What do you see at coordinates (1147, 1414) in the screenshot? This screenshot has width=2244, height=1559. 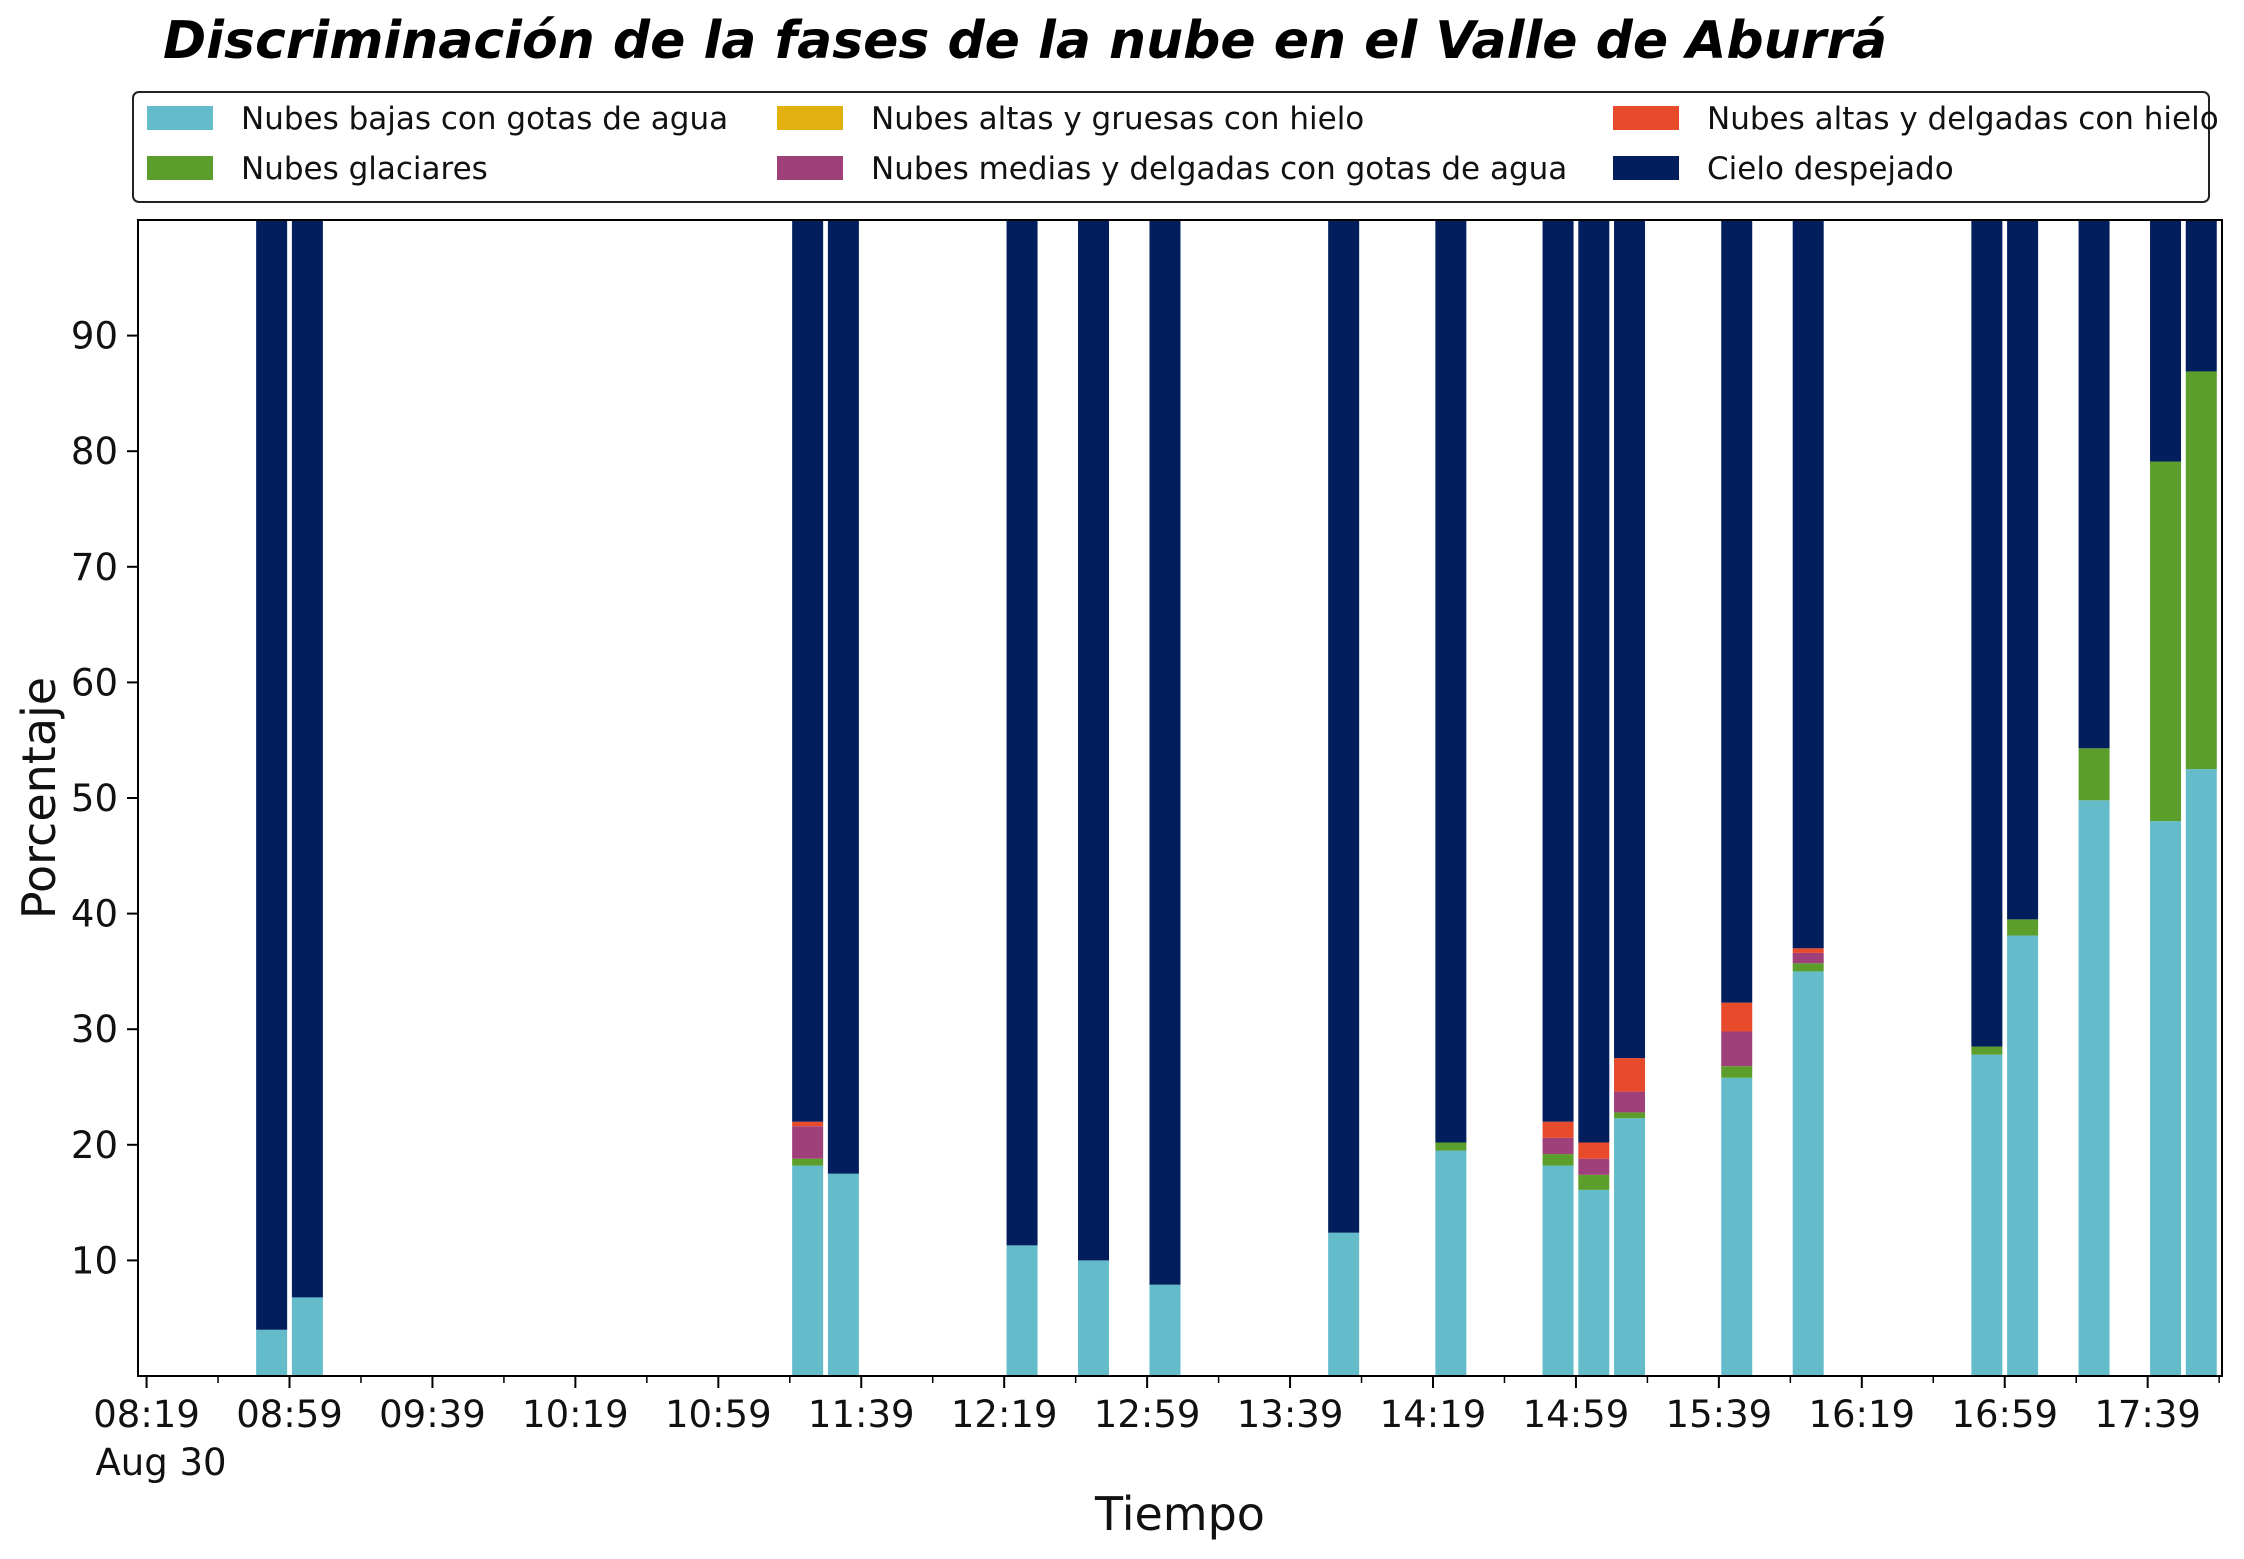 I see `x-tick-label: 12:59` at bounding box center [1147, 1414].